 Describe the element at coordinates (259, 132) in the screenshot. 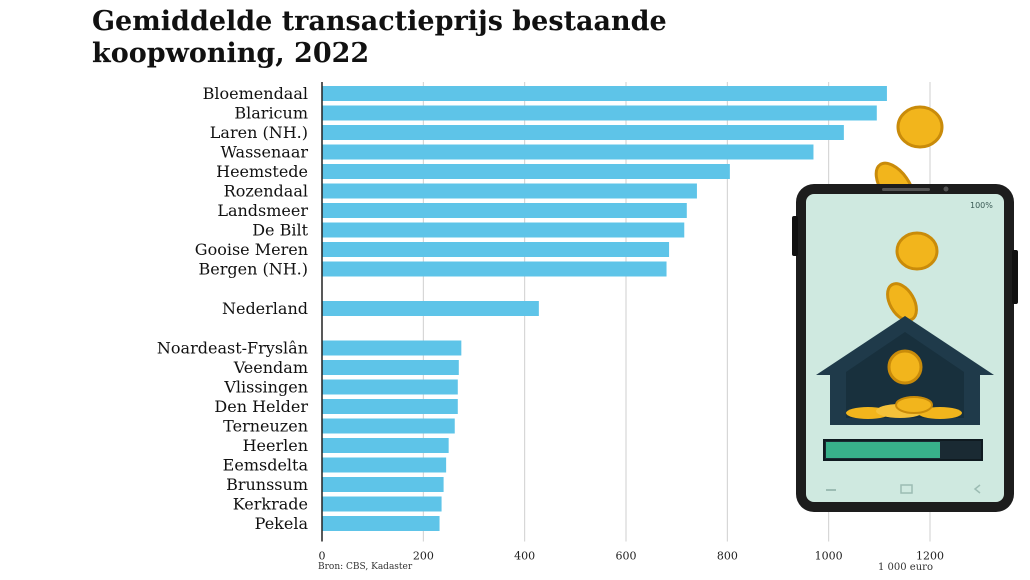

I see `category-label: Laren (NH.)` at that location.